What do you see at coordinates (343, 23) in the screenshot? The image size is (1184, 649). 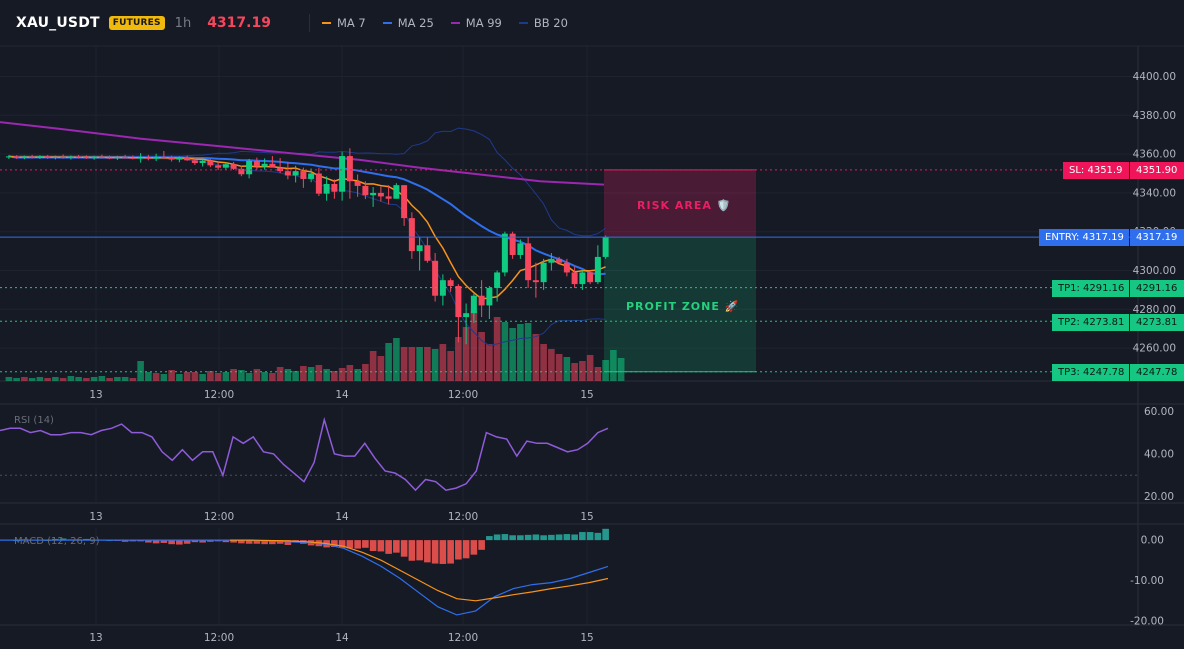 I see `legend-ma7: MA 7` at bounding box center [343, 23].